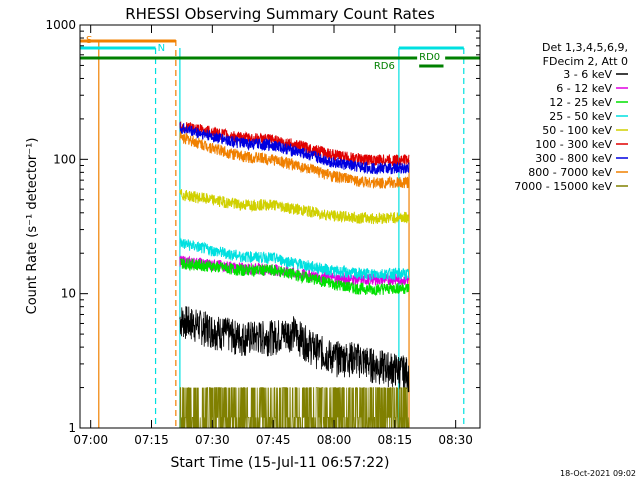 This screenshot has width=640, height=480. I want to click on legend-entry-label: 100 - 300 keV, so click(573, 144).